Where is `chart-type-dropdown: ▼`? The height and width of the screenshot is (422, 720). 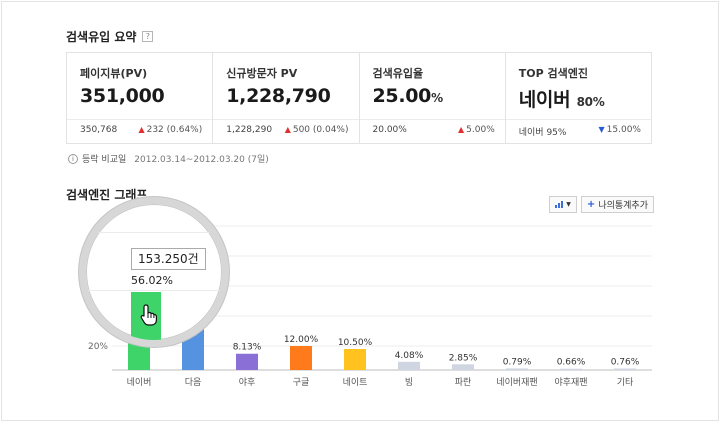
chart-type-dropdown: ▼ is located at coordinates (563, 204).